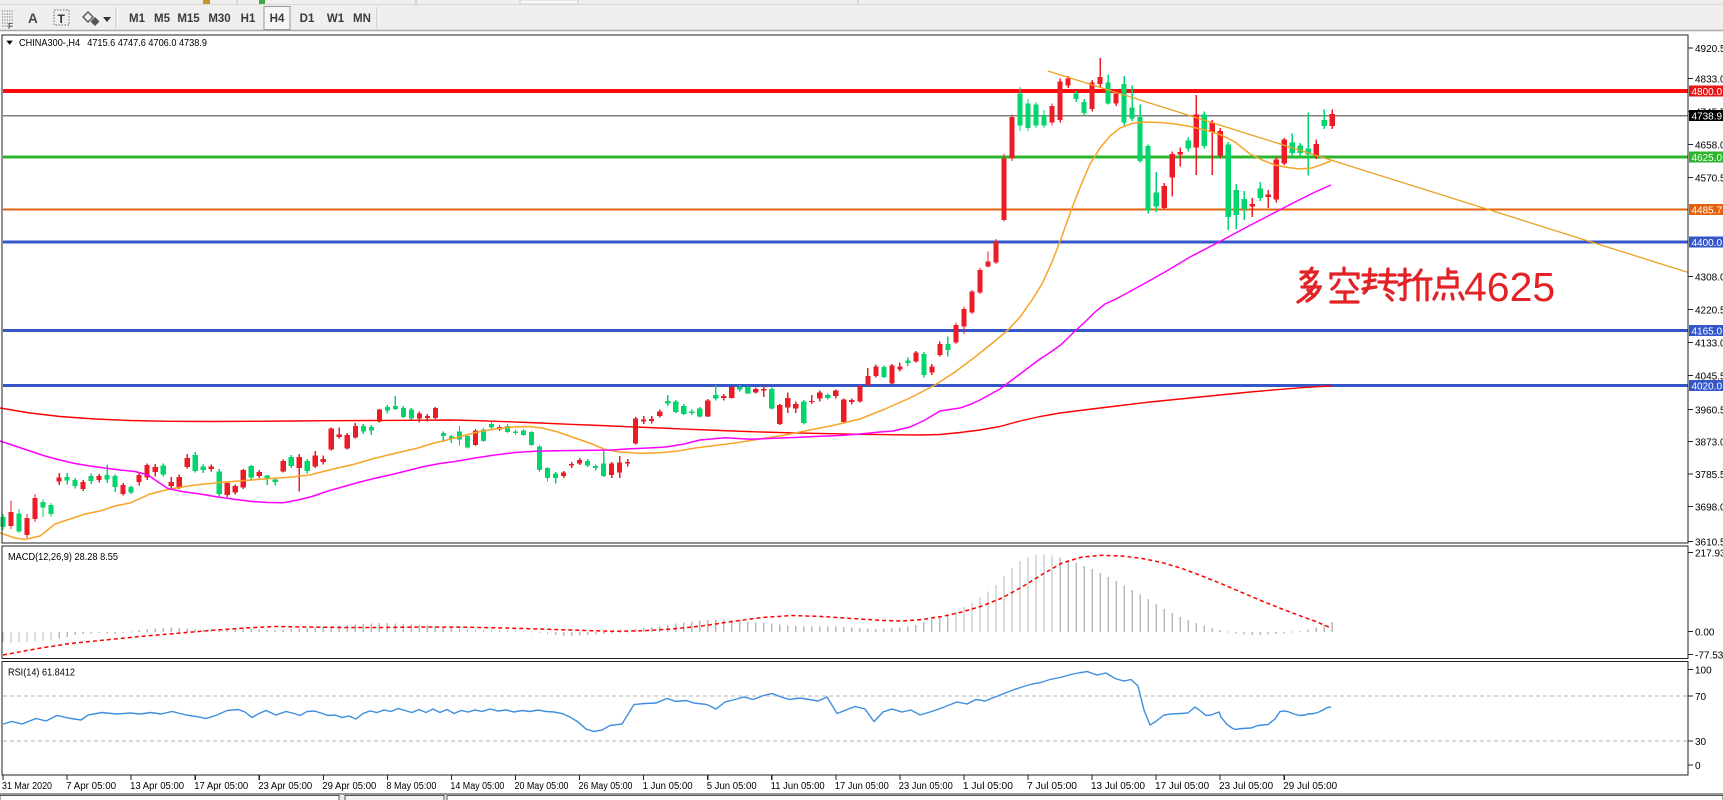  I want to click on svg-text: 17 Apr 05:00, so click(221, 786).